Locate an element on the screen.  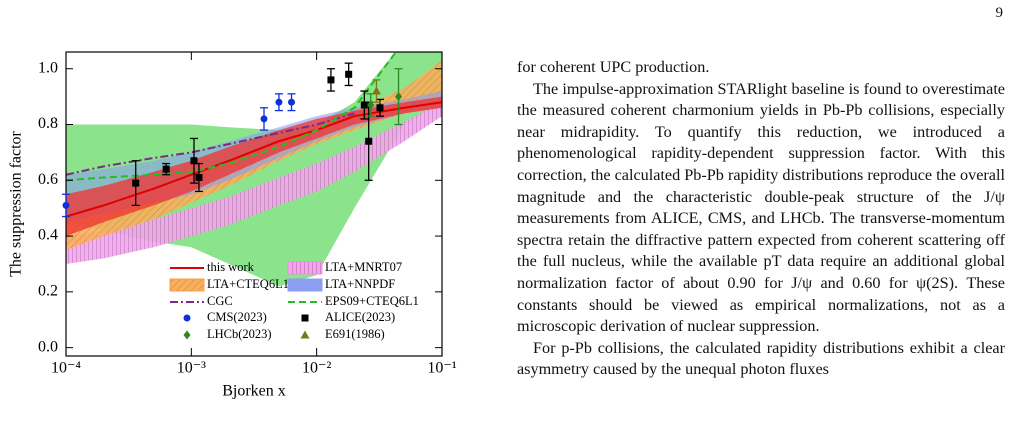
y-tick-label: 0.2 is located at coordinates (48, 291).